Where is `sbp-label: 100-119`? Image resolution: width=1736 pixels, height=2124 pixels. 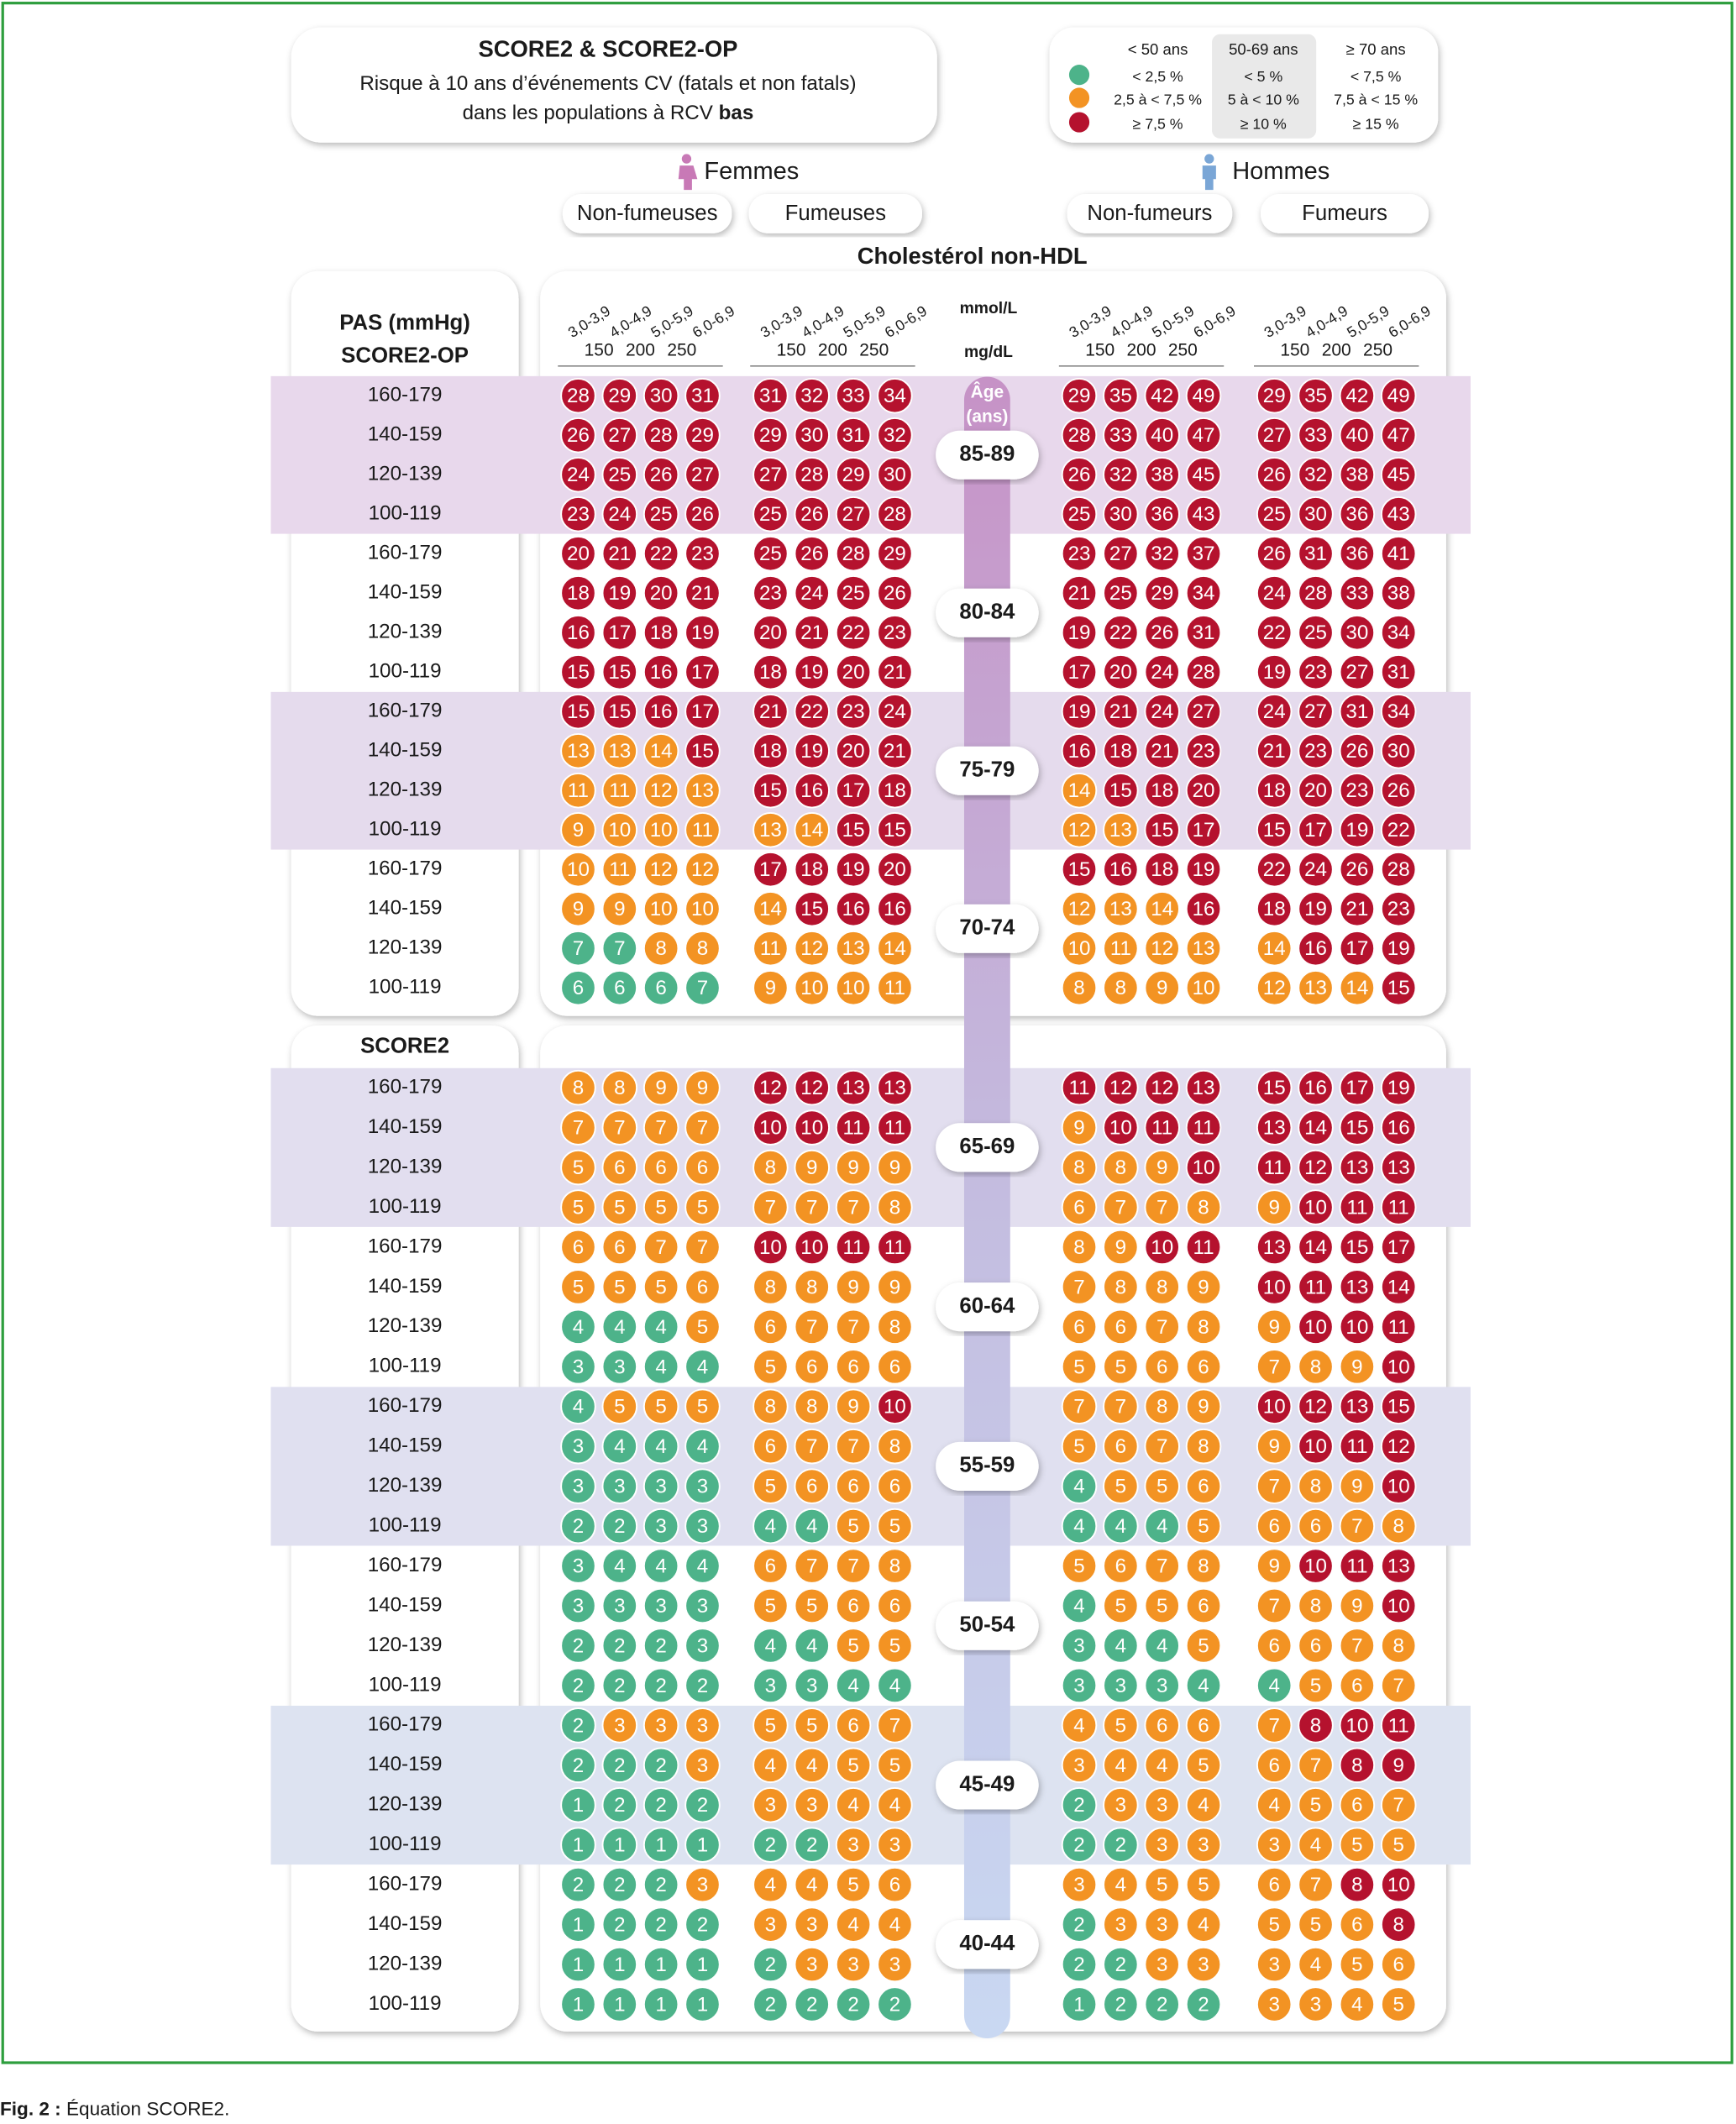
sbp-label: 100-119 is located at coordinates (405, 1366).